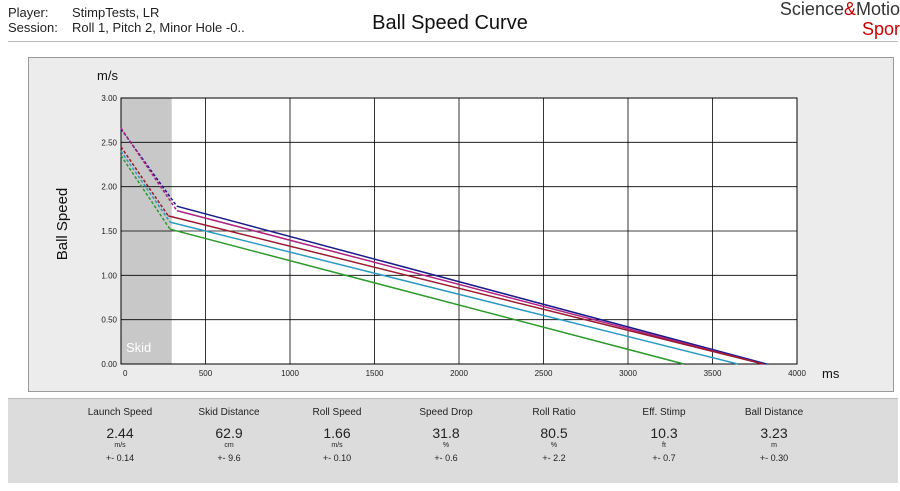 This screenshot has width=900, height=491. What do you see at coordinates (109, 364) in the screenshot?
I see `y-tick-label: 0.00` at bounding box center [109, 364].